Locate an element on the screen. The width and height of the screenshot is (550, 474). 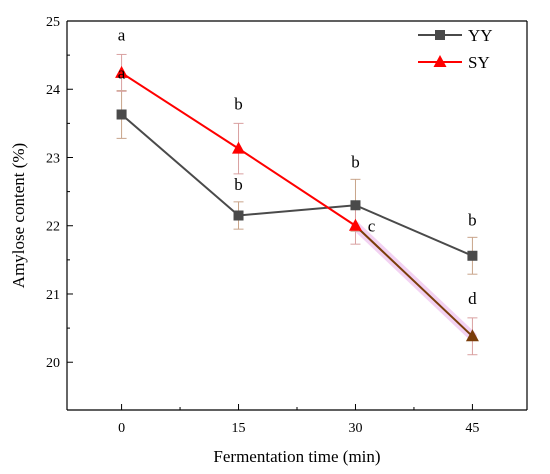
legend-label-yy: YY is located at coordinates (480, 35).